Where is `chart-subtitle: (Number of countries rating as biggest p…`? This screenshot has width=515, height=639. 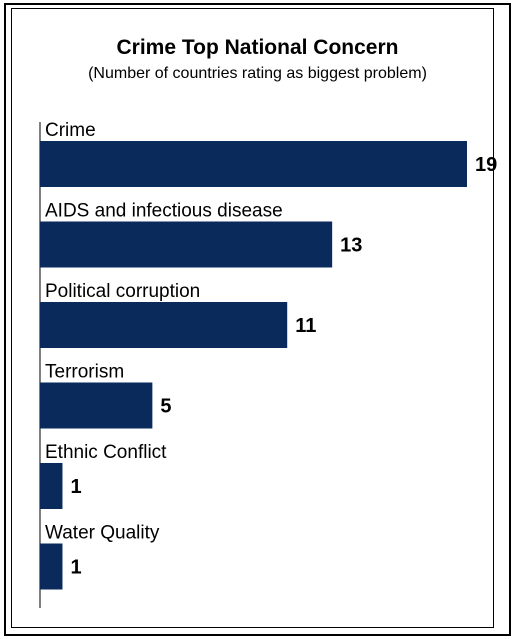
chart-subtitle: (Number of countries rating as biggest p… is located at coordinates (257, 73).